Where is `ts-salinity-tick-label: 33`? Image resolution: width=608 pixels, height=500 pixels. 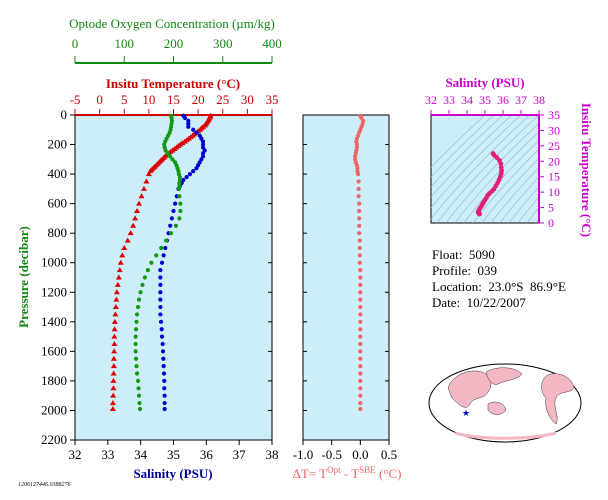 ts-salinity-tick-label: 33 is located at coordinates (449, 100).